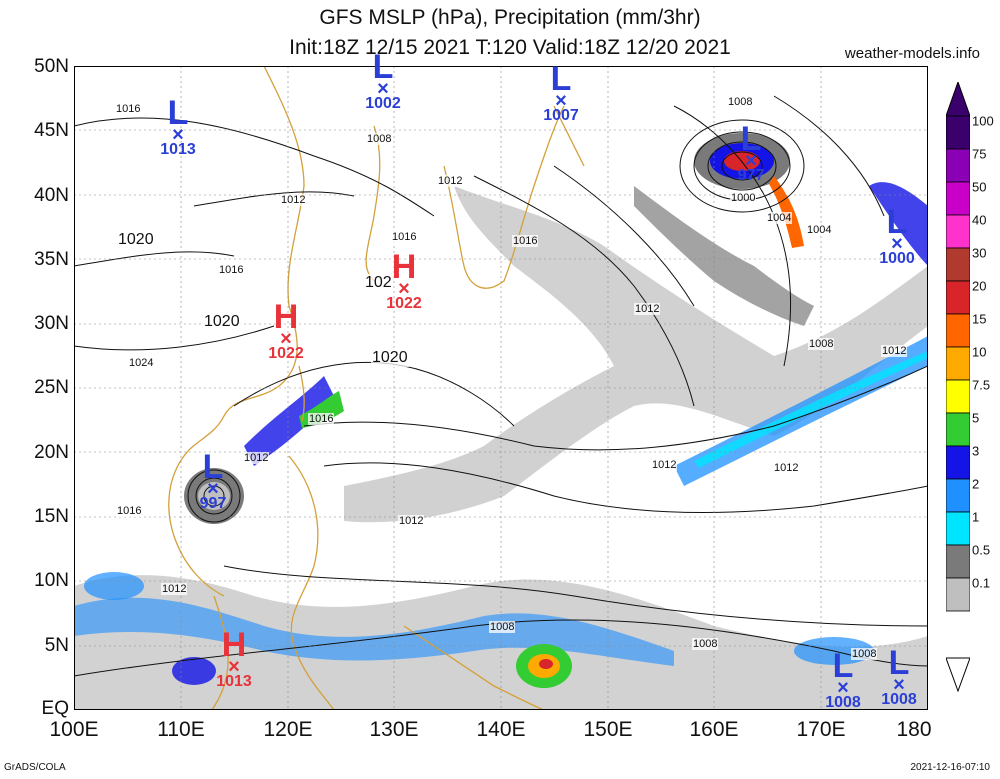 The image size is (1000, 779). Describe the element at coordinates (912, 53) in the screenshot. I see `site-label: weather-models.info` at that location.